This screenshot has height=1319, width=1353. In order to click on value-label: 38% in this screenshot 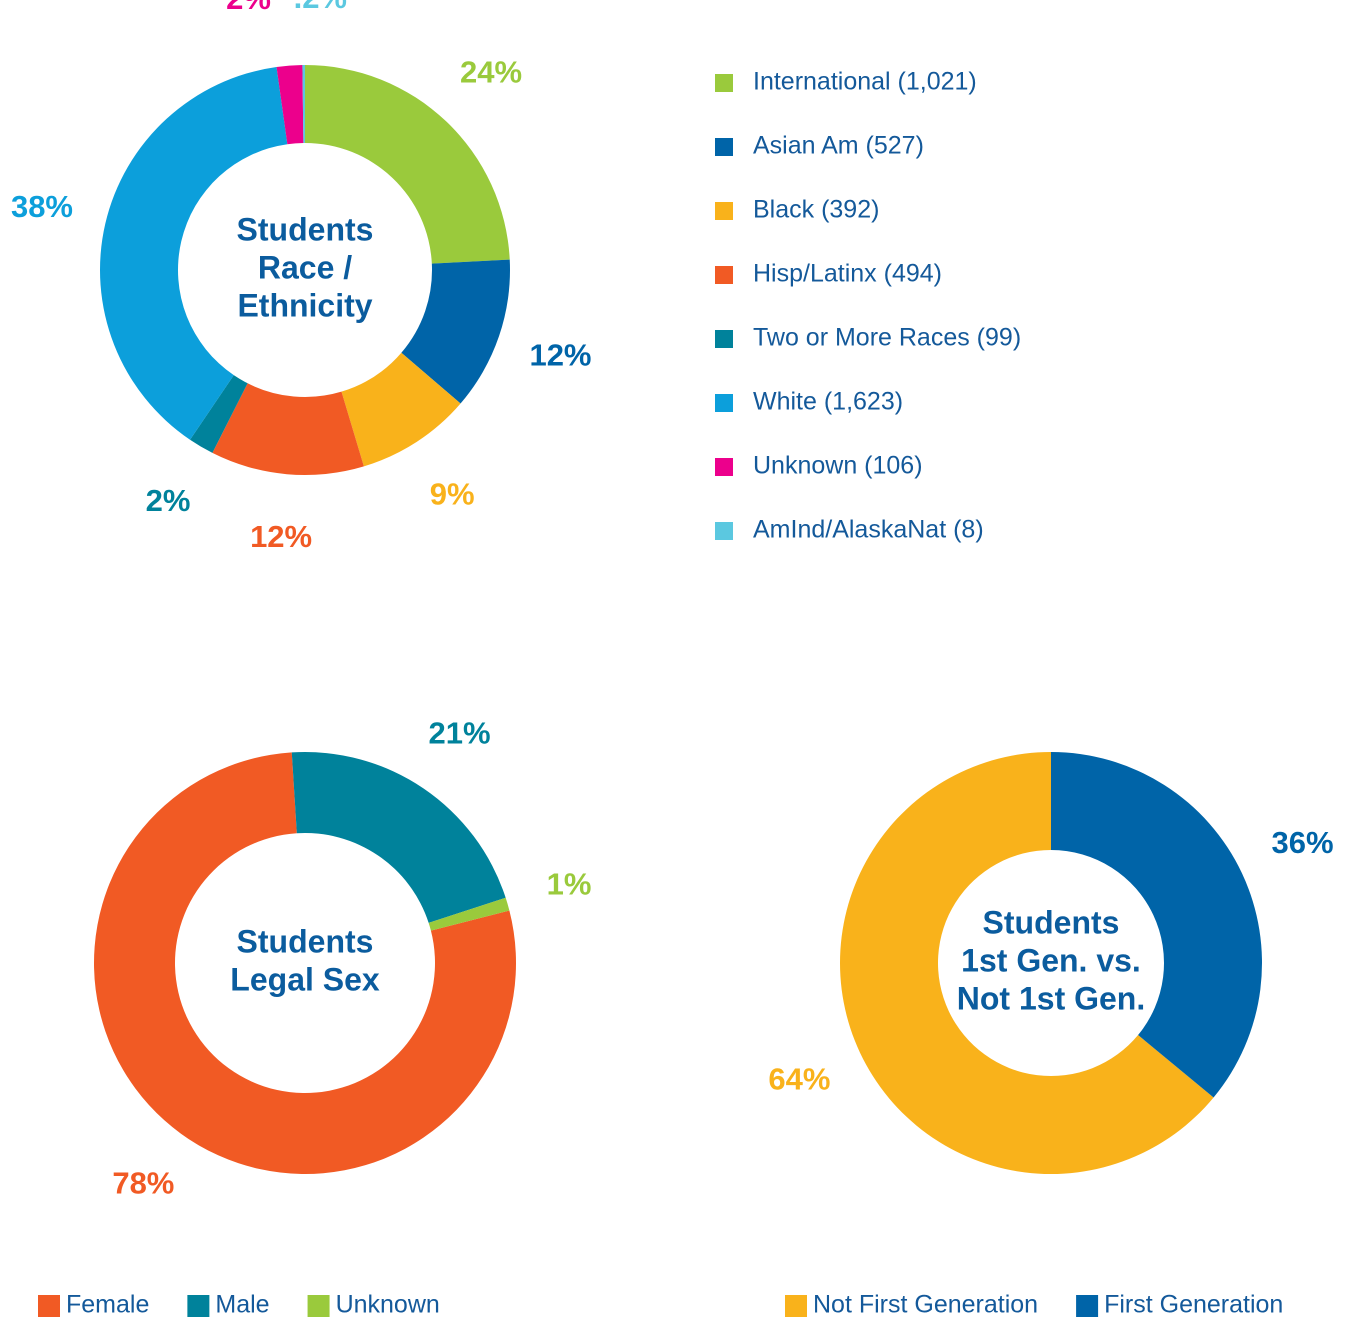, I will do `click(42, 206)`.